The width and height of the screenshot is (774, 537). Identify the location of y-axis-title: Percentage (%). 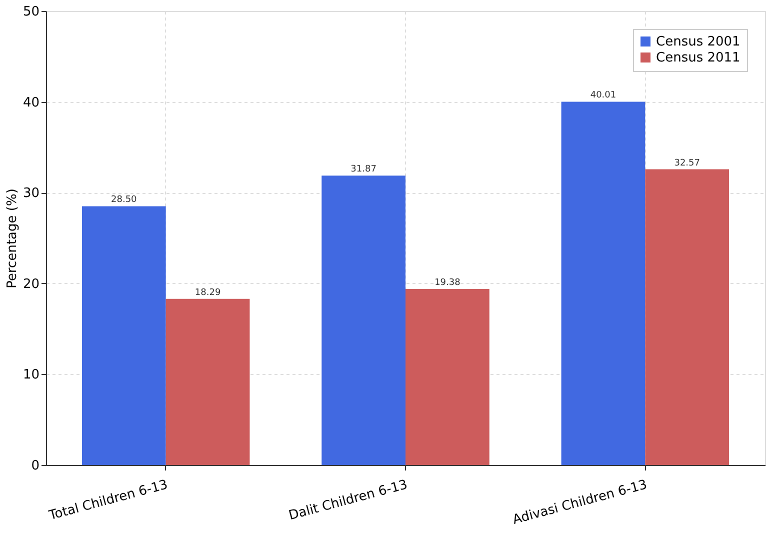
(12, 238).